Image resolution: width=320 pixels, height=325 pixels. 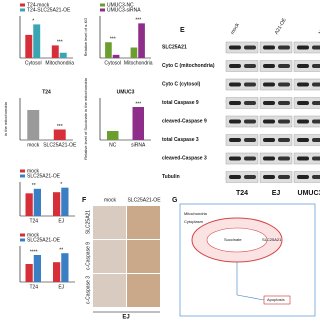 What do you see at coordinates (182, 30) in the screenshot?
I see `panel-label: E` at bounding box center [182, 30].